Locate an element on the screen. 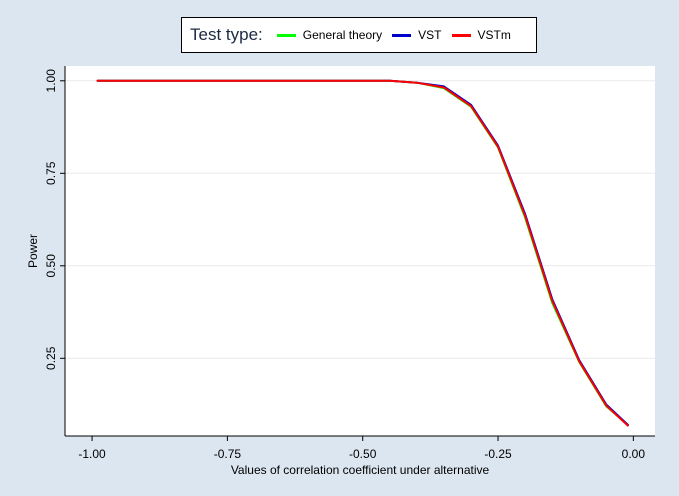 This screenshot has width=679, height=496. x-tick-label-1: -0.75 is located at coordinates (228, 454).